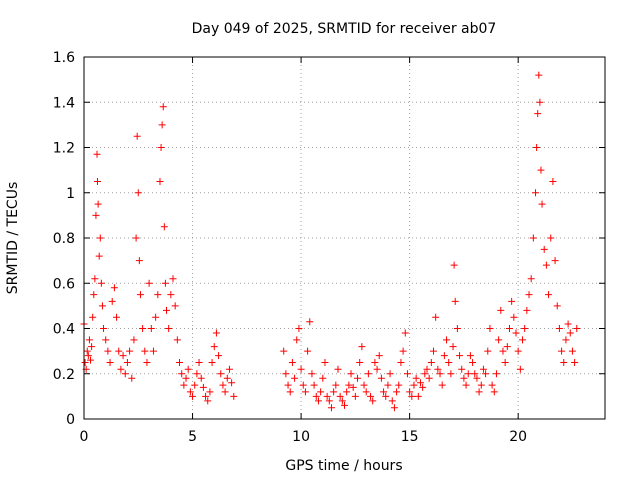  Describe the element at coordinates (70, 194) in the screenshot. I see `y-tick-label: 1` at that location.